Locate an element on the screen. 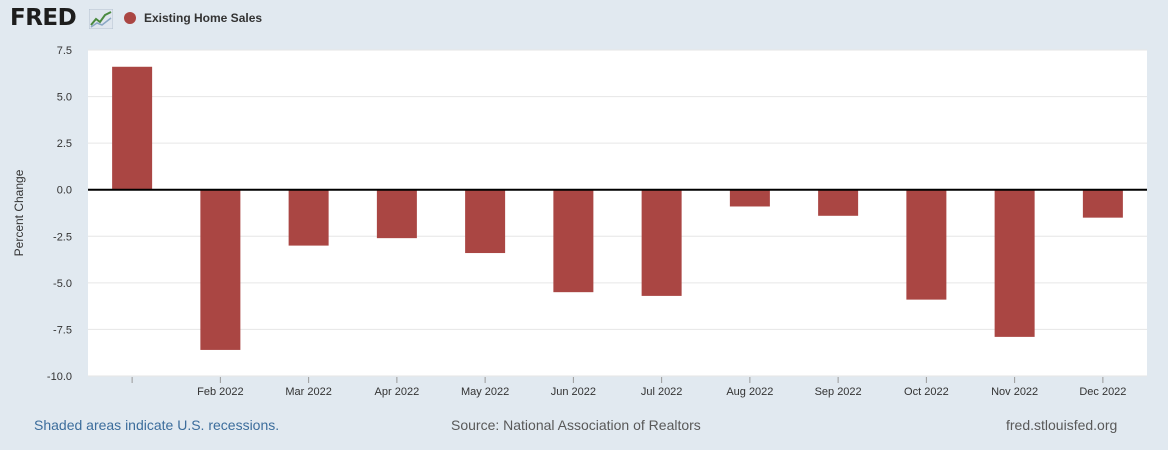 Image resolution: width=1168 pixels, height=450 pixels. recession-note: Shaded areas indicate U.S. recessions. is located at coordinates (157, 425).